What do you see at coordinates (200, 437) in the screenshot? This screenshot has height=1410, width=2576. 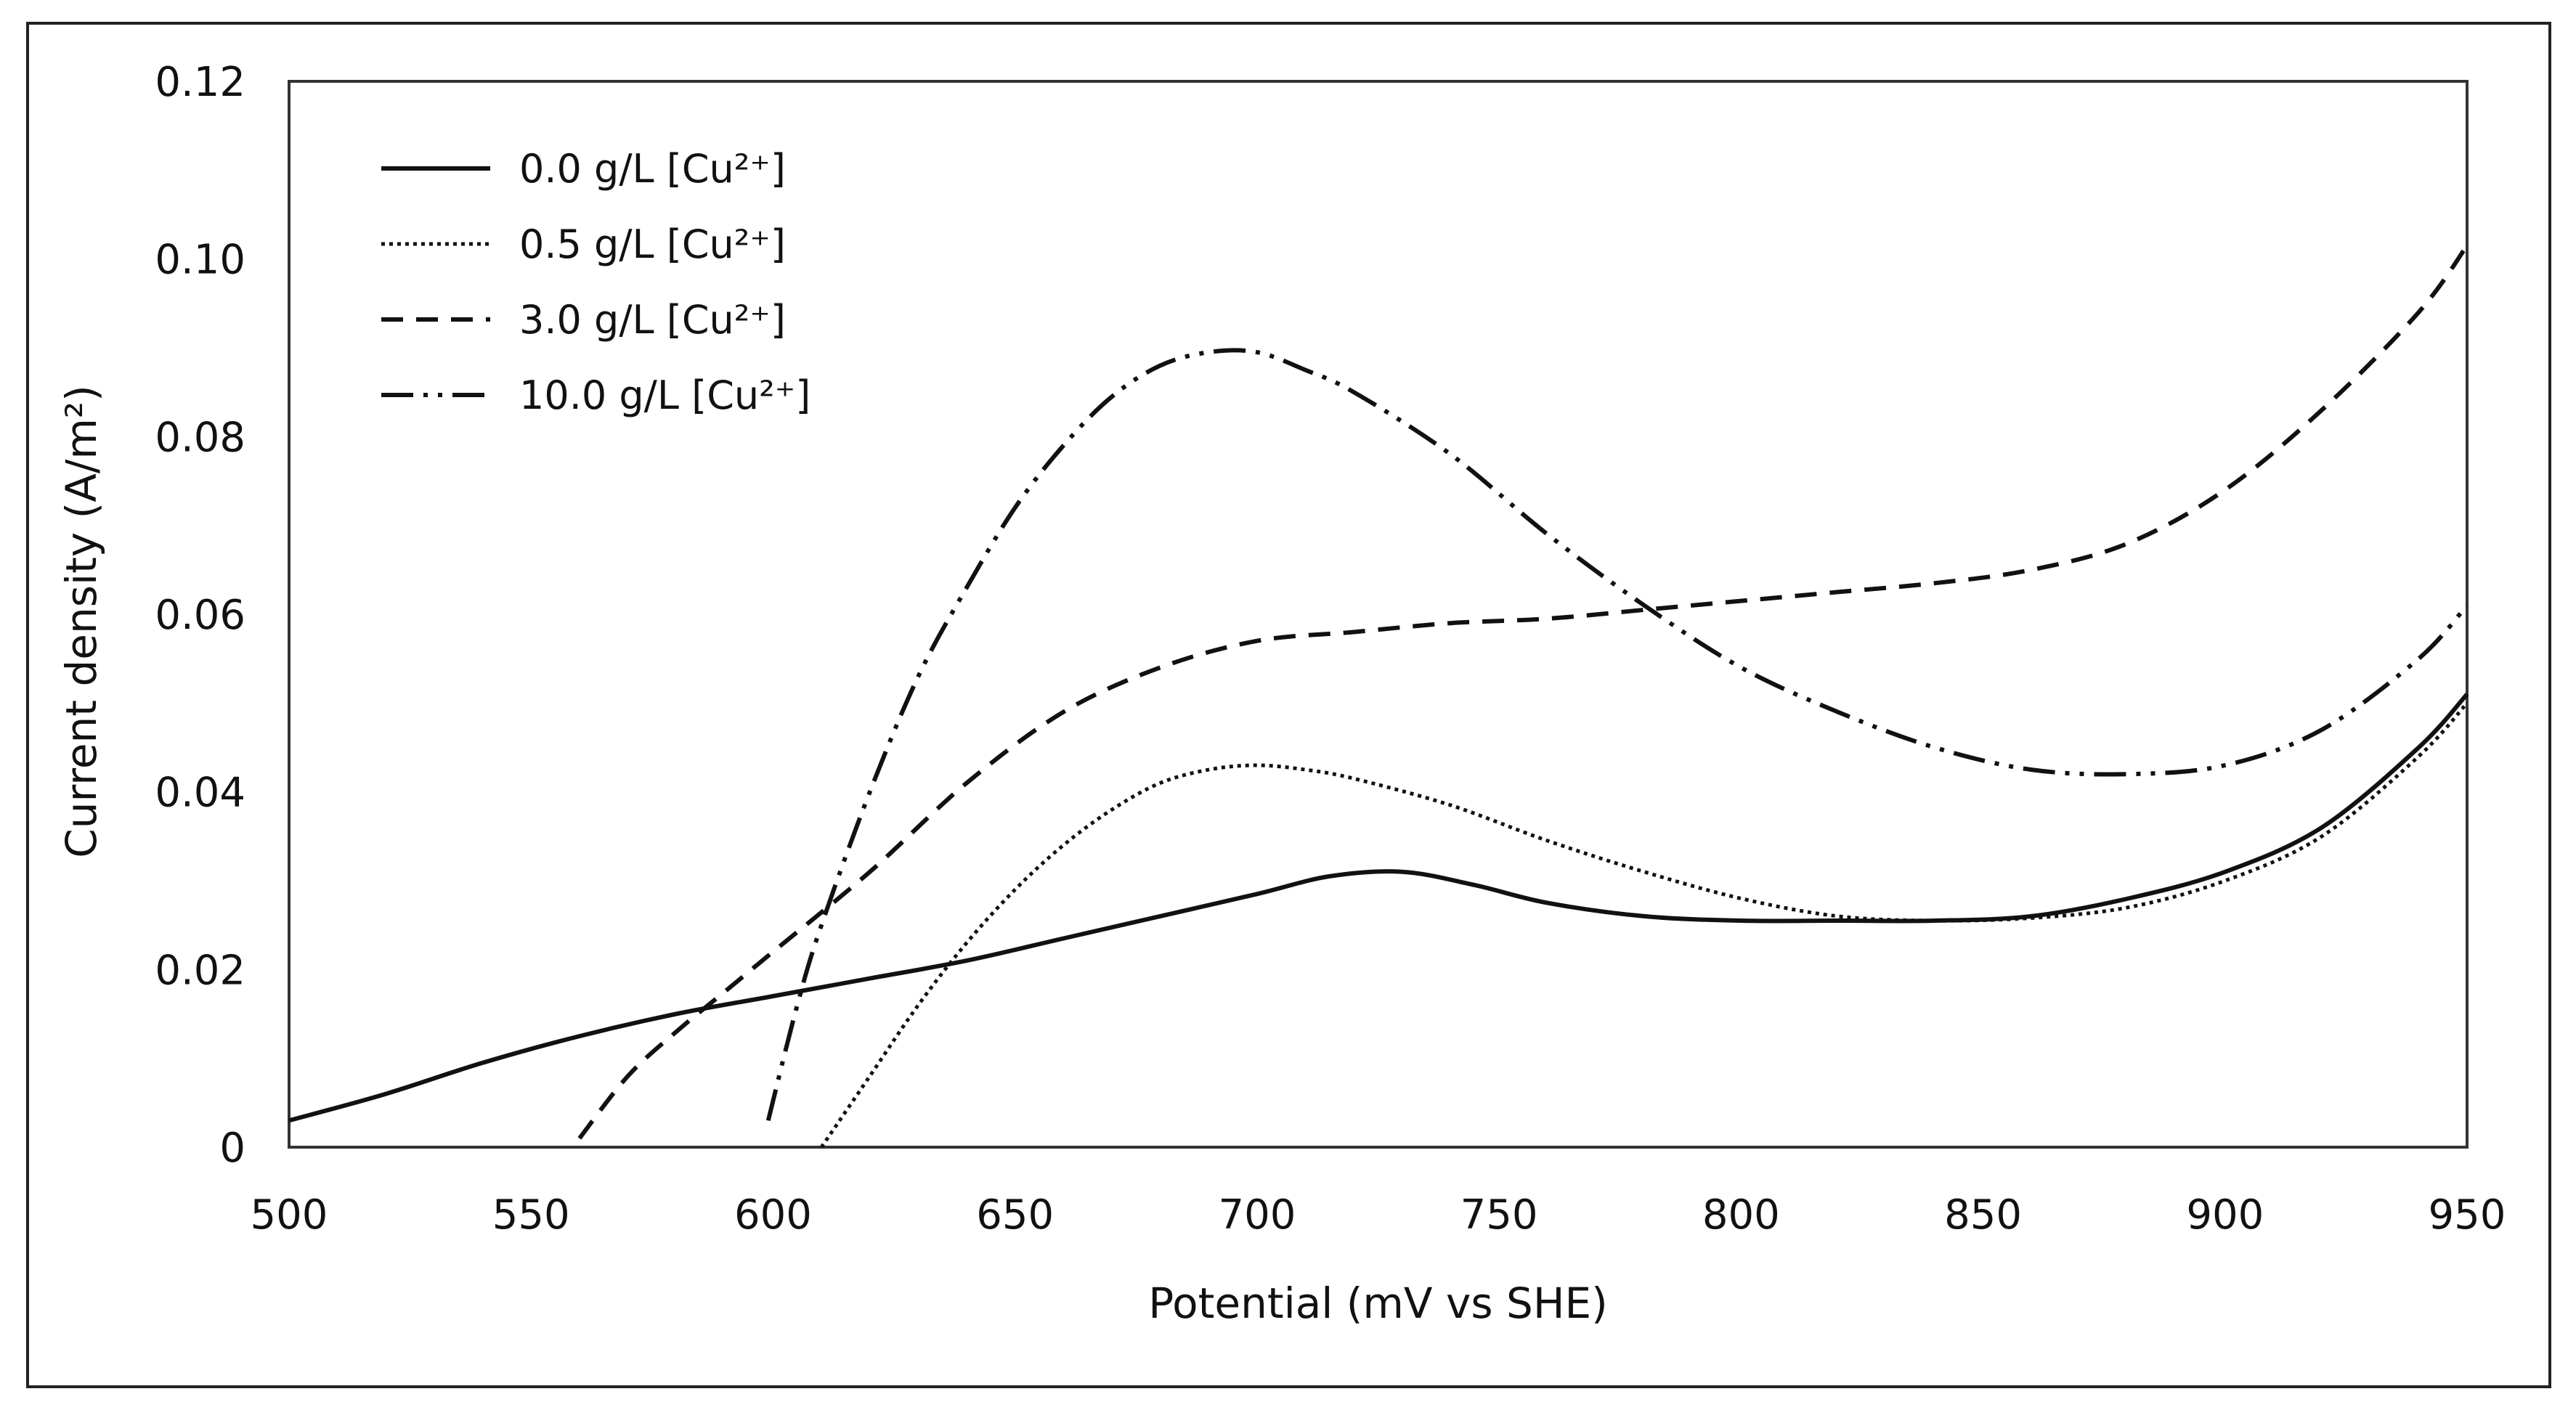 I see `y-tick-label: 0.08` at bounding box center [200, 437].